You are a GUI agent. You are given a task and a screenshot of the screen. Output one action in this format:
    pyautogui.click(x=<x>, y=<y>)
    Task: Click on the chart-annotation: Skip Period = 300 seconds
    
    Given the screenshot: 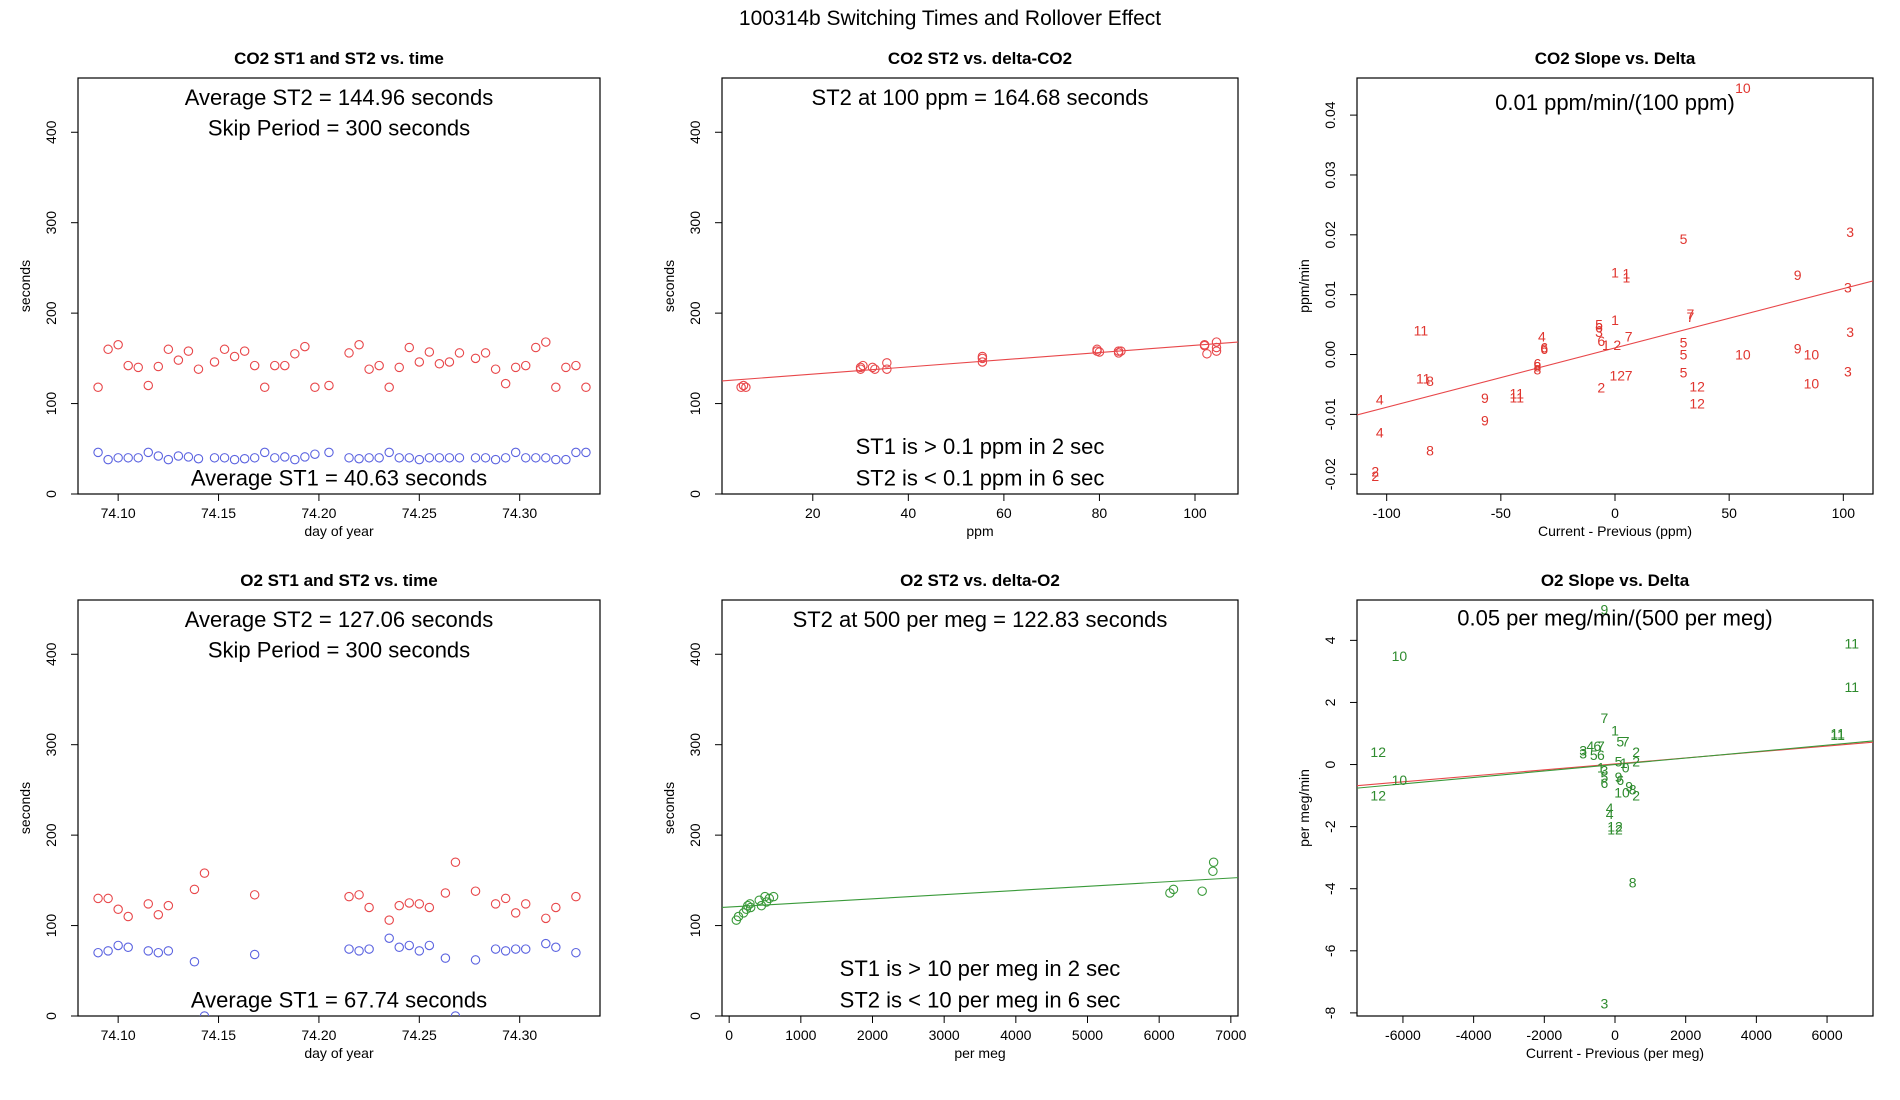 What is the action you would take?
    pyautogui.click(x=339, y=128)
    